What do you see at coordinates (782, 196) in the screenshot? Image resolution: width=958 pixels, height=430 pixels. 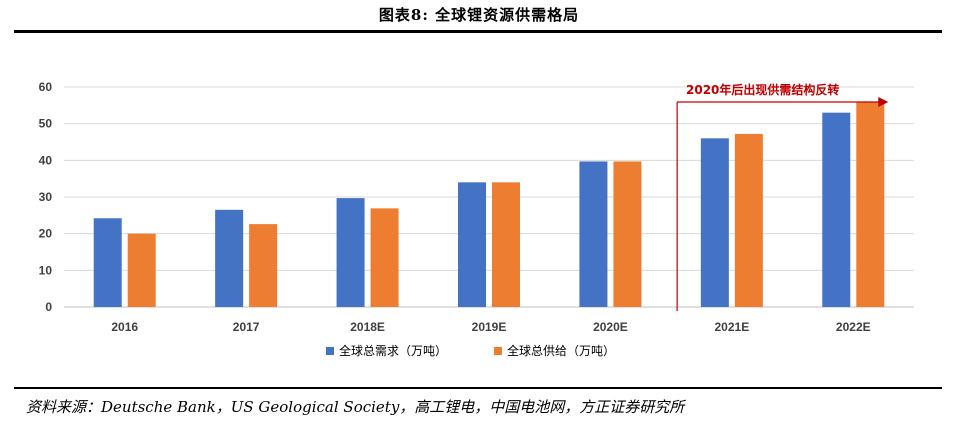 I see `annotation: 2020年后出现供需结构反转` at bounding box center [782, 196].